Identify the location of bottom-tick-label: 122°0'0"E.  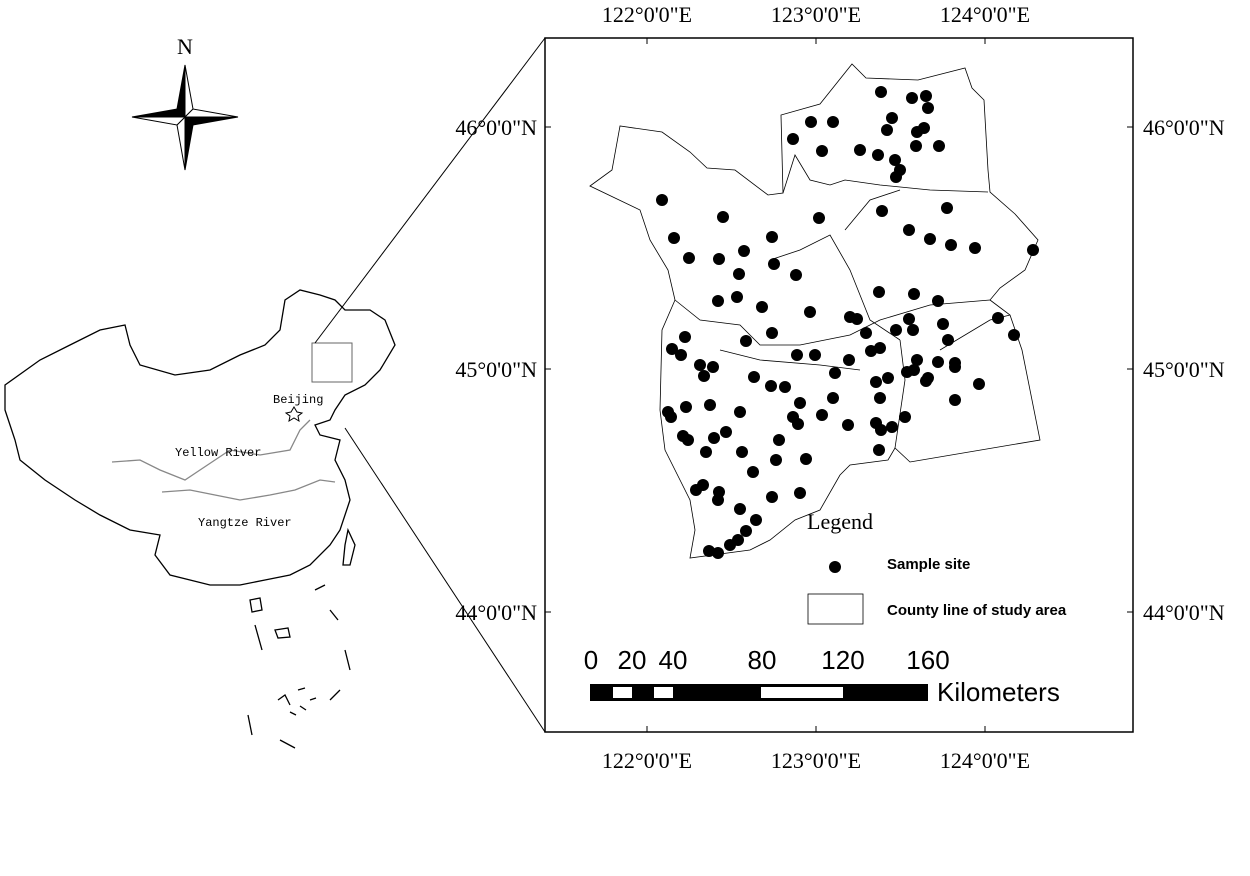
(647, 760).